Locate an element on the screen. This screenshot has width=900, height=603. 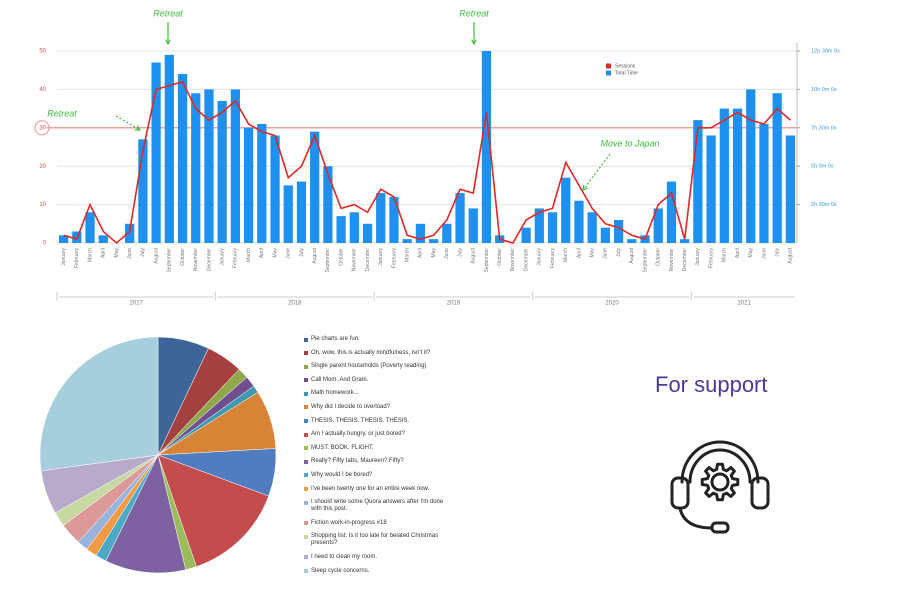
headband is located at coordinates (720, 462).